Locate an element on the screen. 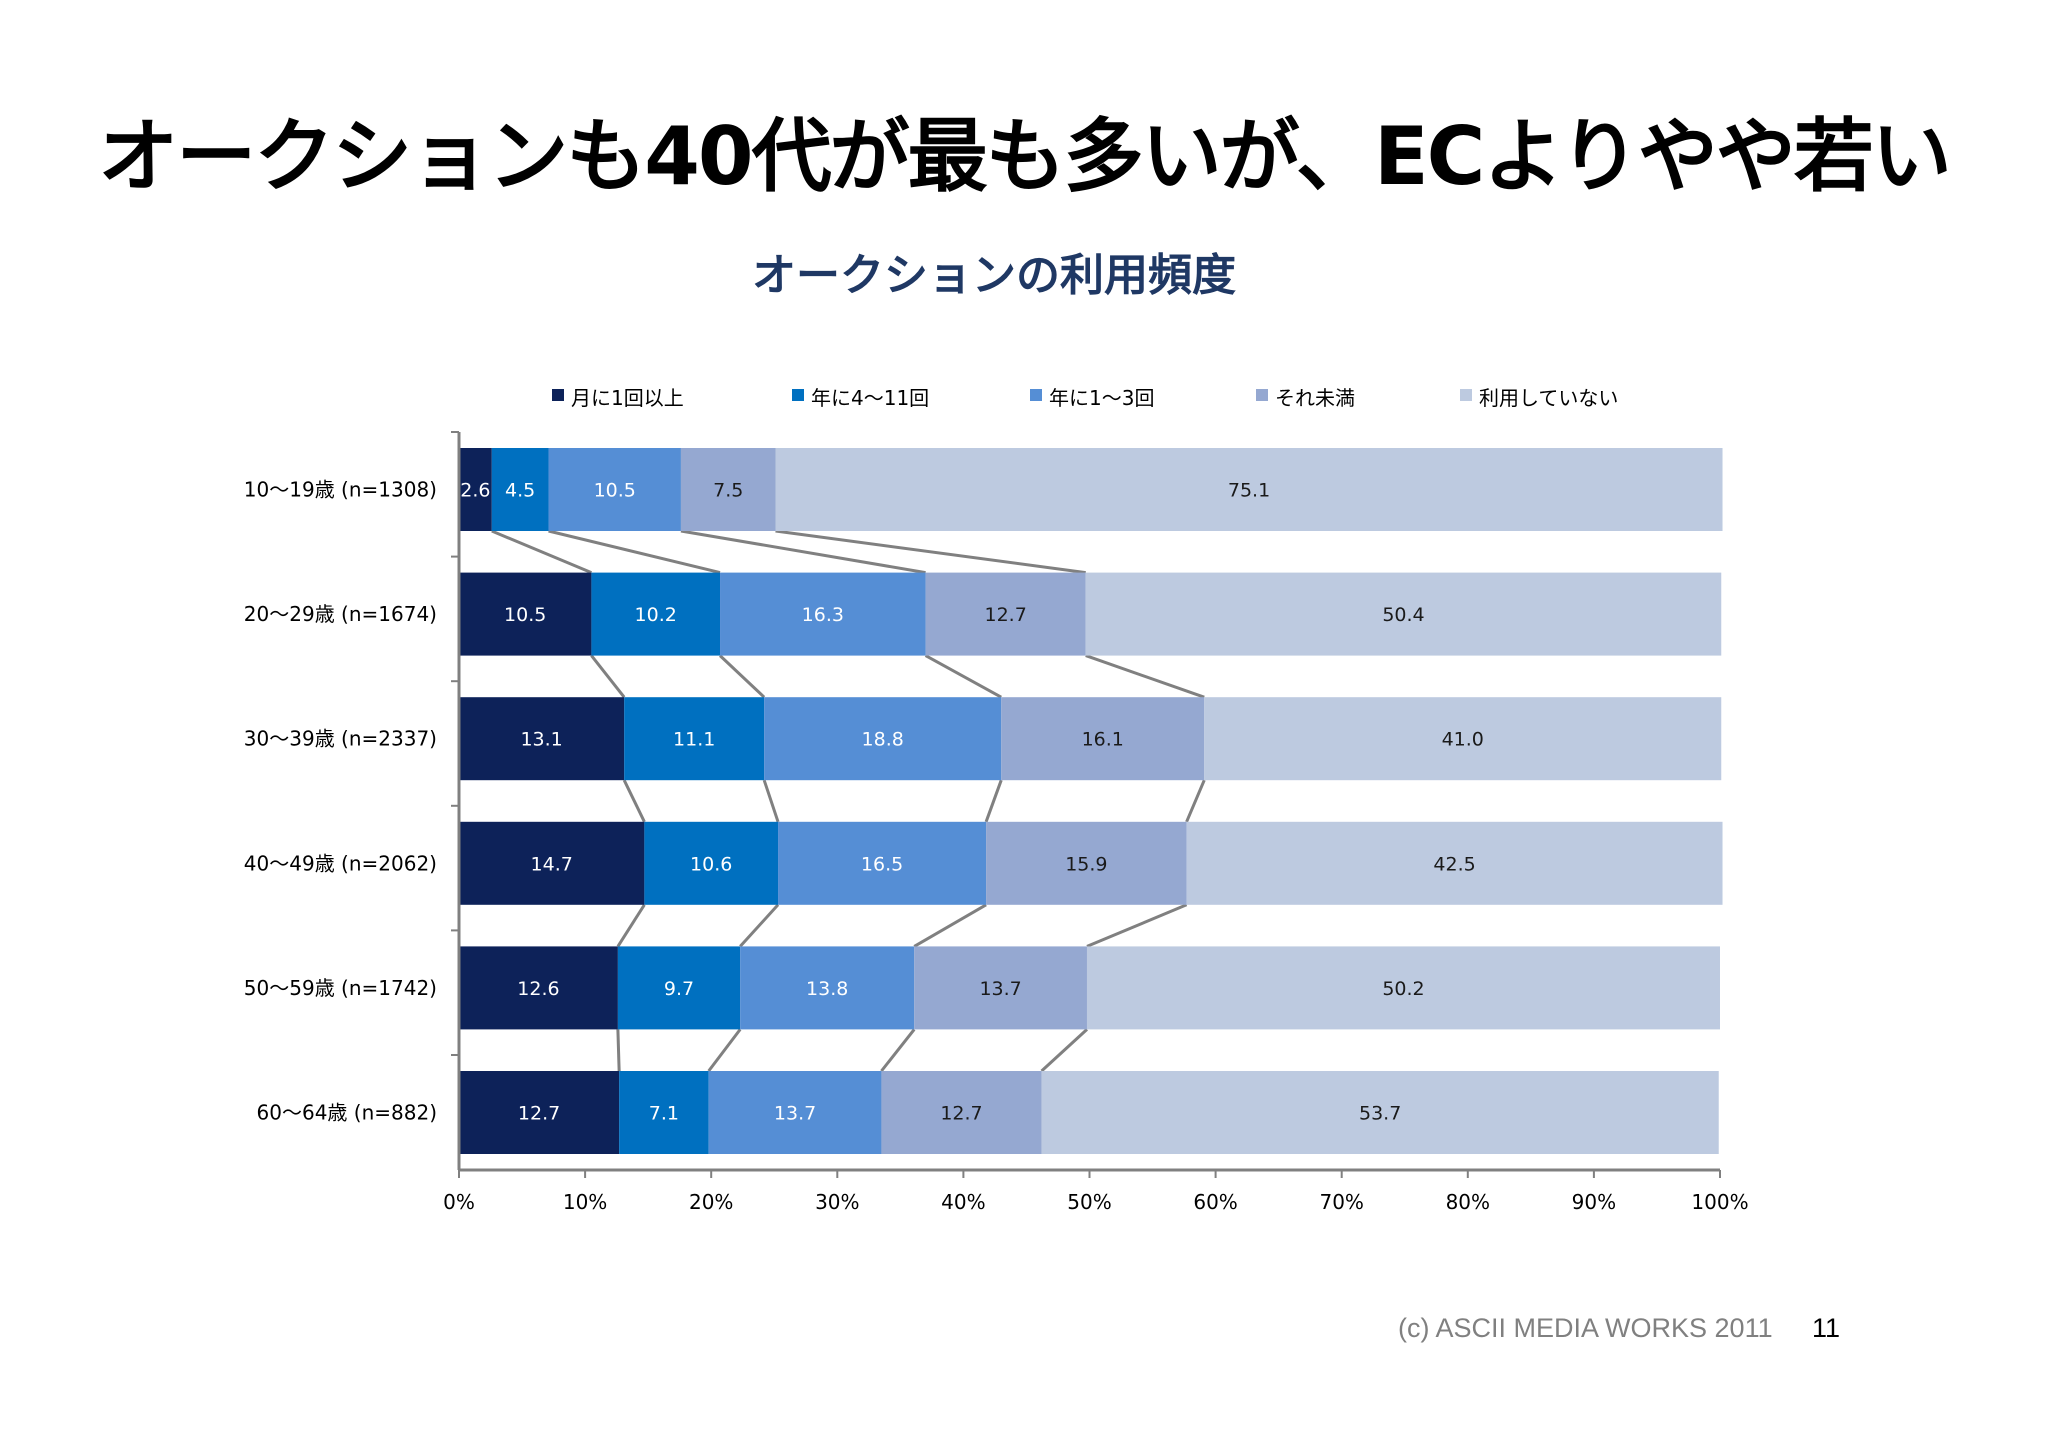  legend-label: 利用していない is located at coordinates (1548, 398).